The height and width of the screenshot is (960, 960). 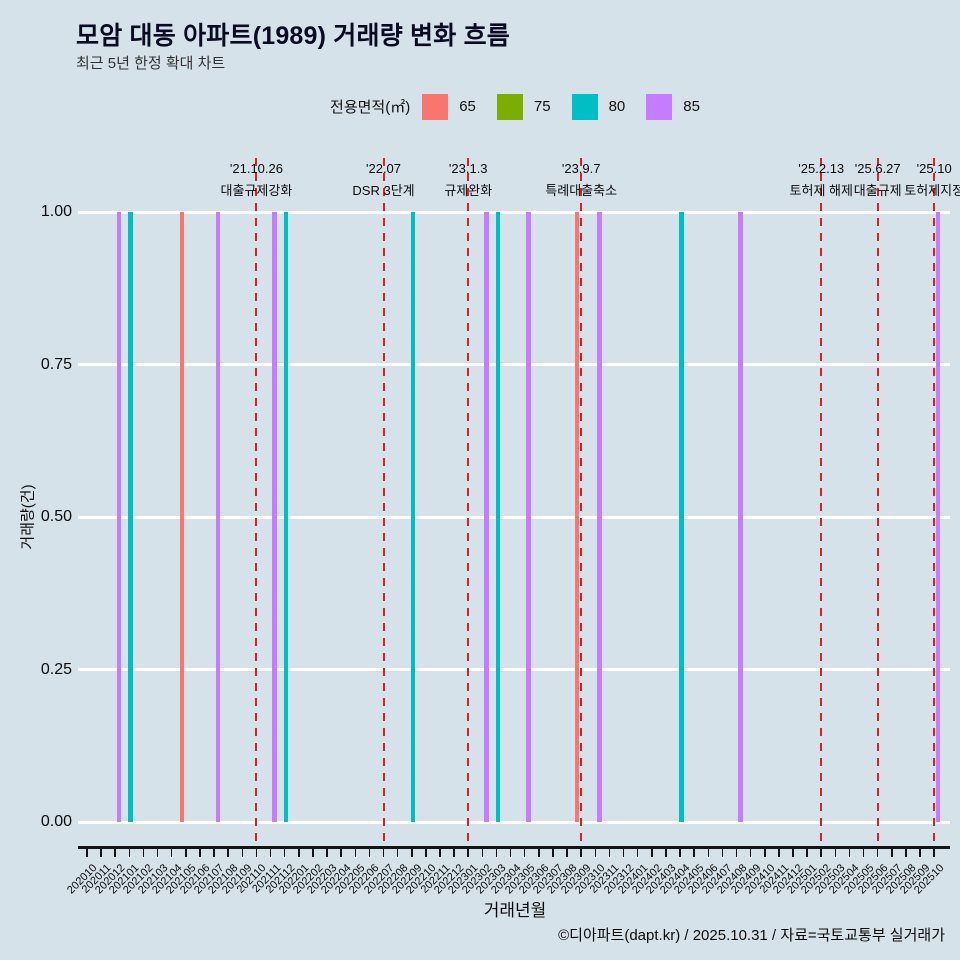 What do you see at coordinates (468, 168) in the screenshot?
I see `annotation-date: '23.1.3` at bounding box center [468, 168].